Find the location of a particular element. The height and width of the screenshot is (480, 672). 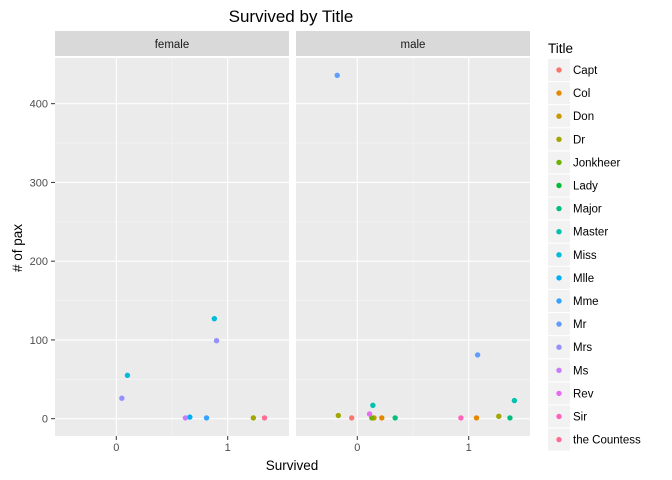

legend-label: Don is located at coordinates (583, 117).